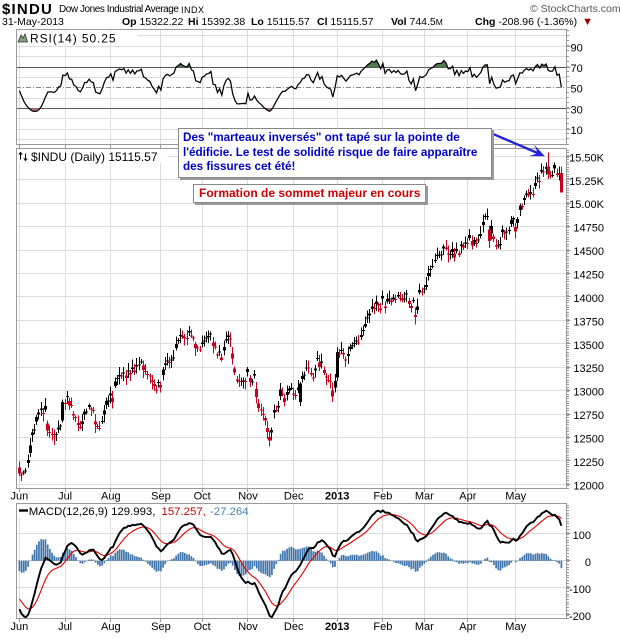  What do you see at coordinates (229, 512) in the screenshot?
I see `svg-text: -27.264` at bounding box center [229, 512].